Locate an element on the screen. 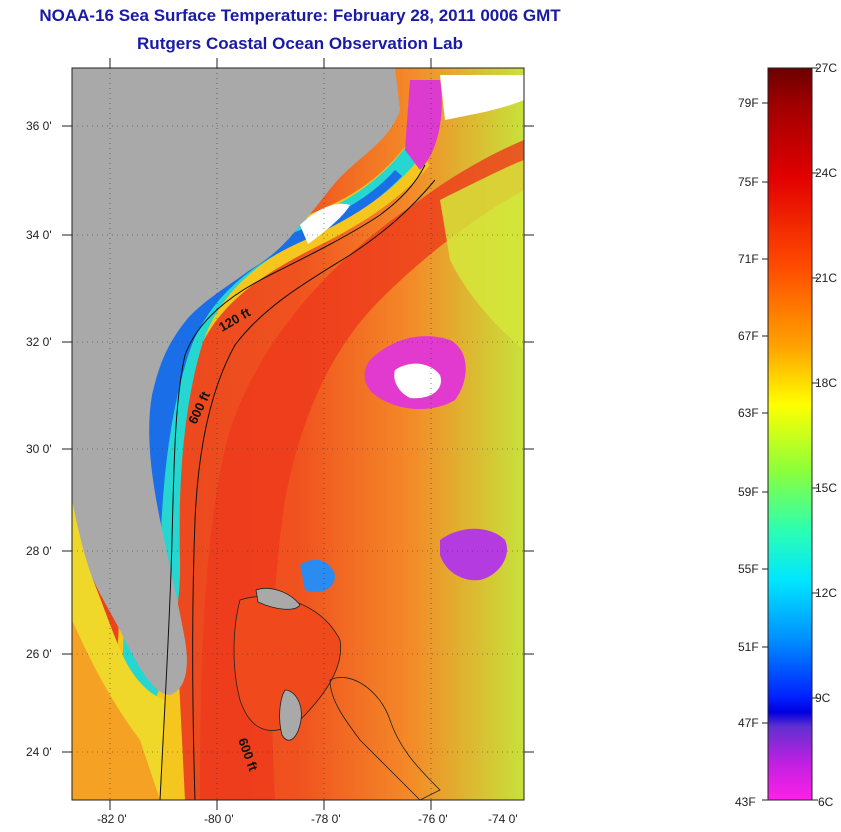 This screenshot has height=832, width=841. bahamas-bank-south is located at coordinates (385, 738).